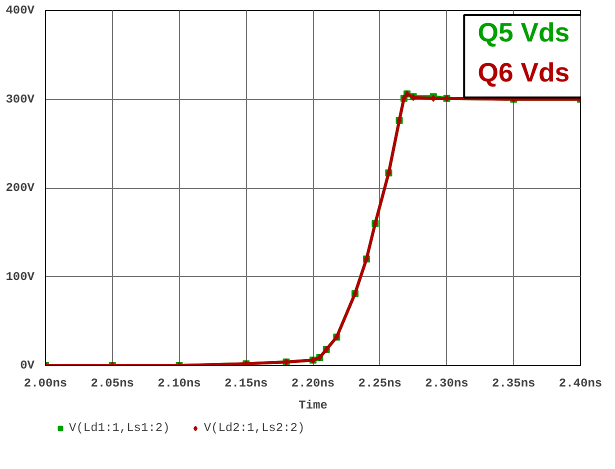 Image resolution: width=615 pixels, height=469 pixels. Describe the element at coordinates (524, 73) in the screenshot. I see `annotation: Q6 Vds` at that location.